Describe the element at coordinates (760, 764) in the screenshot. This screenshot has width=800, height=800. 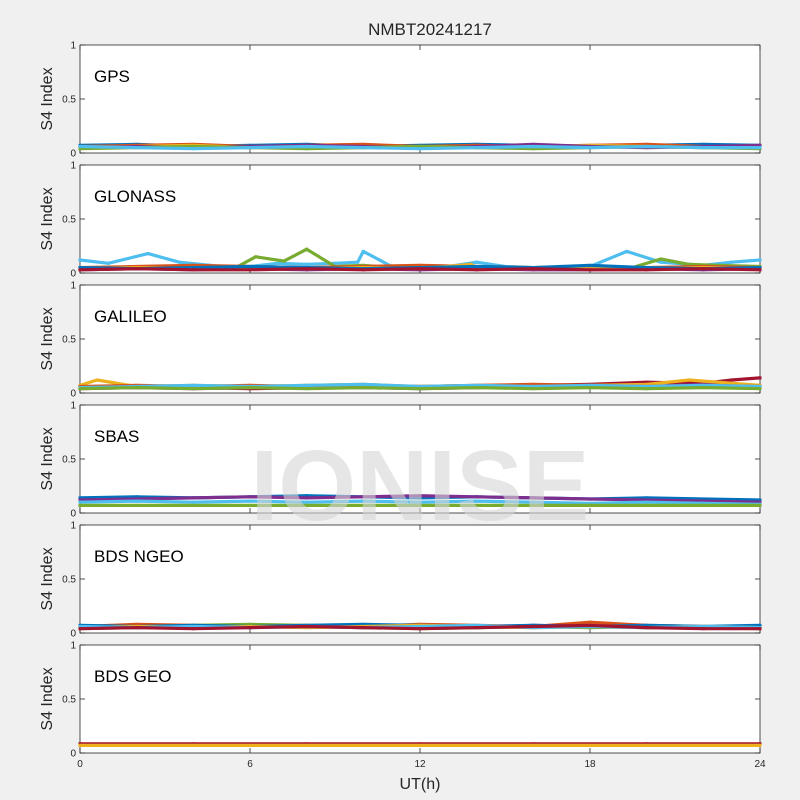
I see `x-tick-label: 24` at that location.